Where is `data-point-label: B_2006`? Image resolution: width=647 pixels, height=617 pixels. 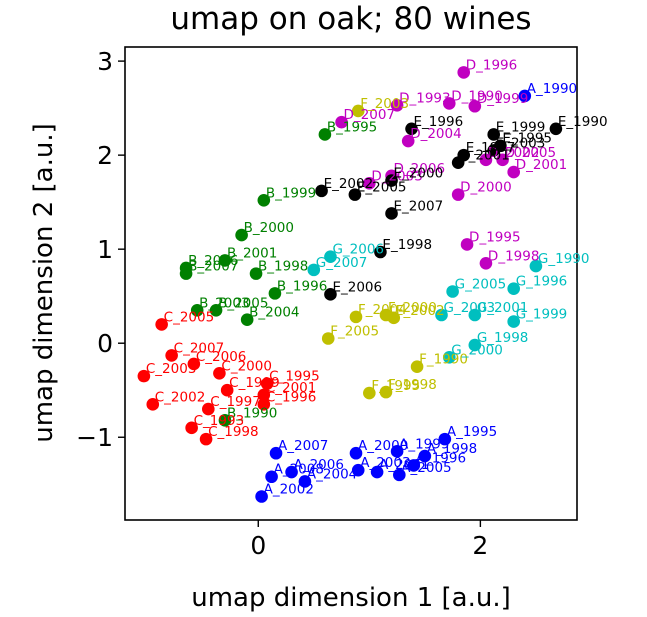
data-point-label: B_2006 is located at coordinates (213, 261).